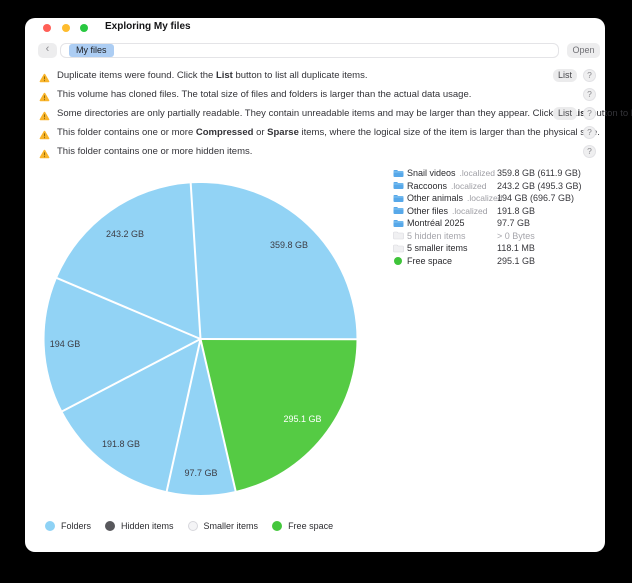  I want to click on path-chip: My files, so click(91, 50).